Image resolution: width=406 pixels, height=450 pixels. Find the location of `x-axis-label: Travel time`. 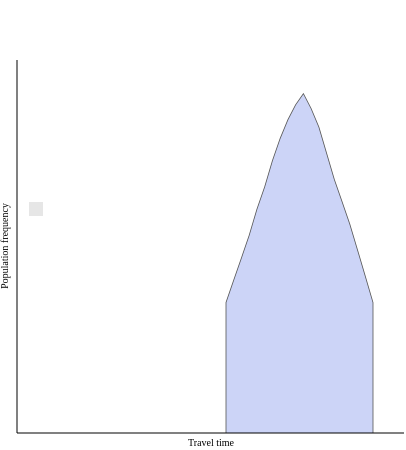

x-axis-label: Travel time is located at coordinates (211, 443).